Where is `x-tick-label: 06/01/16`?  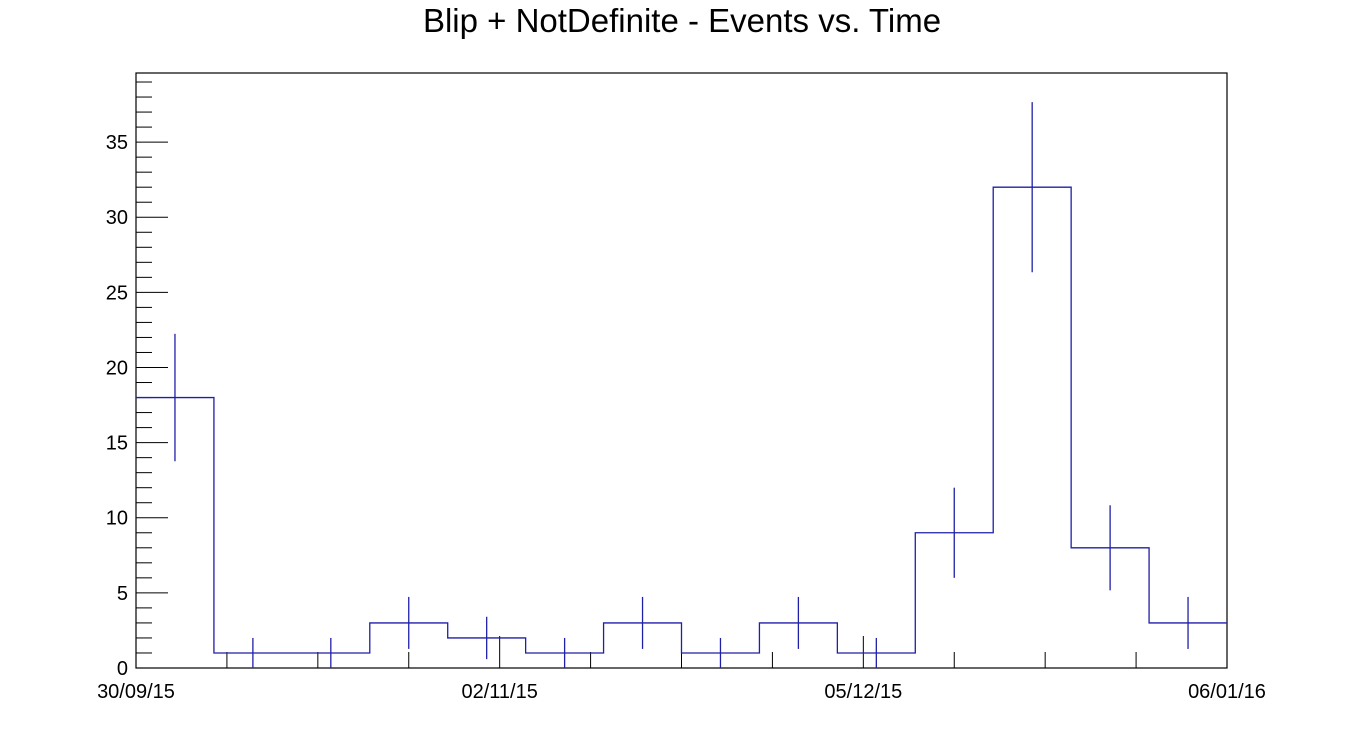 x-tick-label: 06/01/16 is located at coordinates (1227, 692).